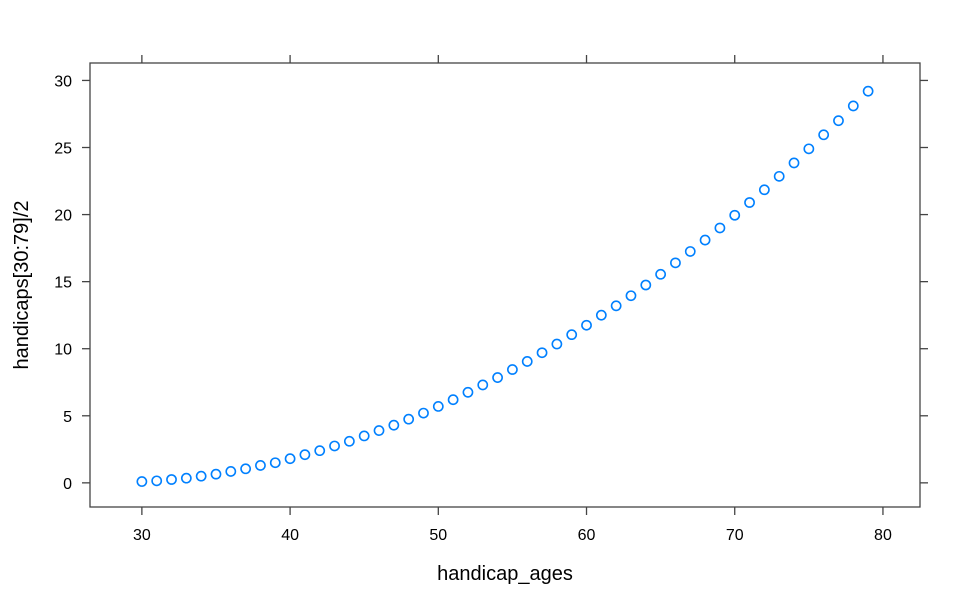  What do you see at coordinates (505, 574) in the screenshot?
I see `x-axis-label: handicap_ages` at bounding box center [505, 574].